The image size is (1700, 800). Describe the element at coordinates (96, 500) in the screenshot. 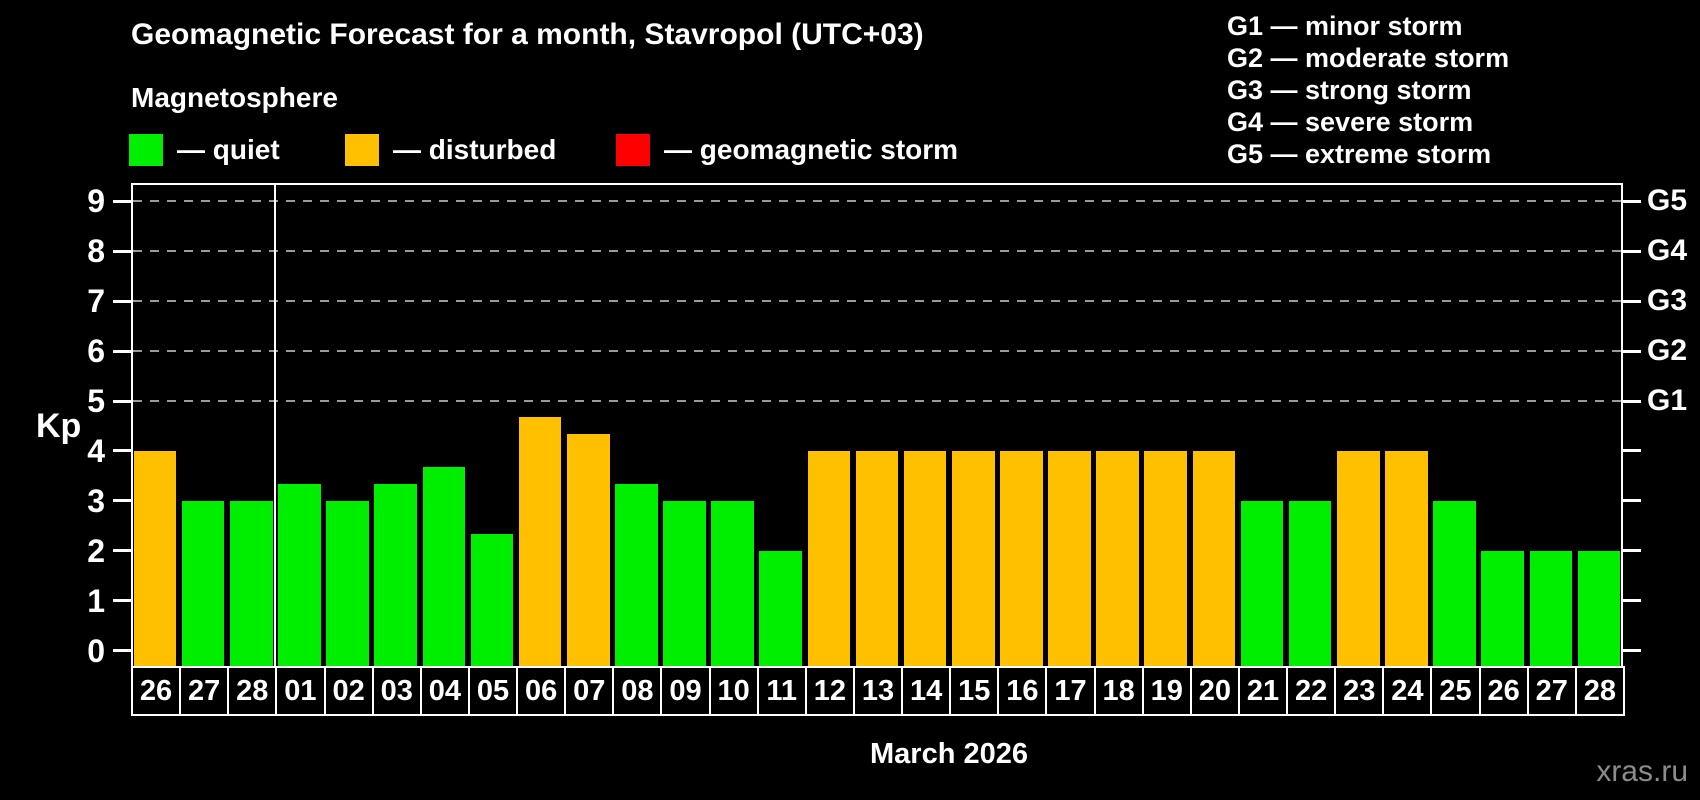

I see `y-tick-label: 3` at that location.